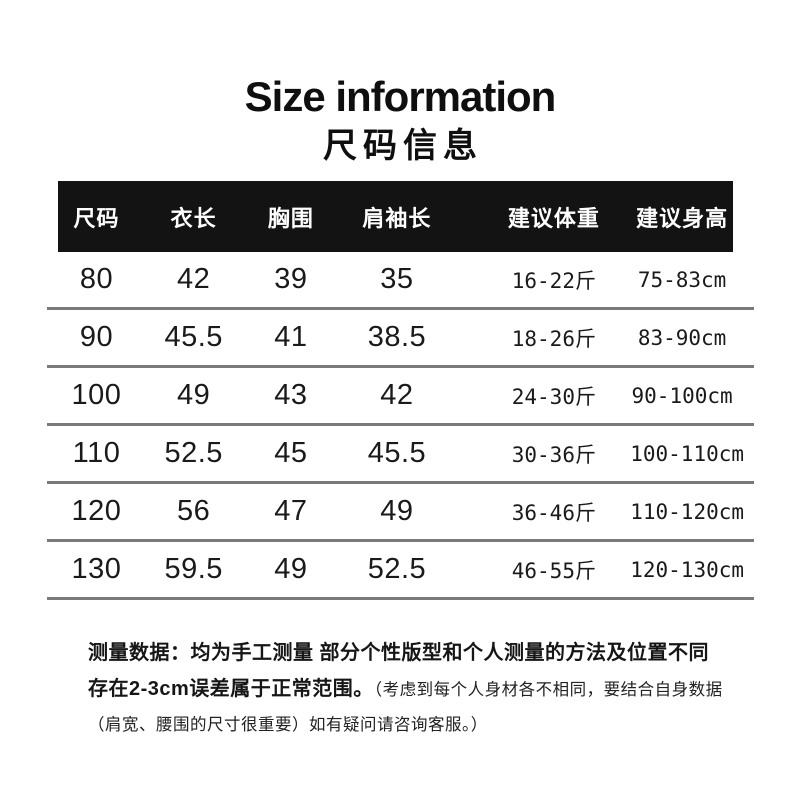 This screenshot has height=800, width=800. Describe the element at coordinates (403, 146) in the screenshot. I see `page-title-chinese: 尺码信息` at that location.